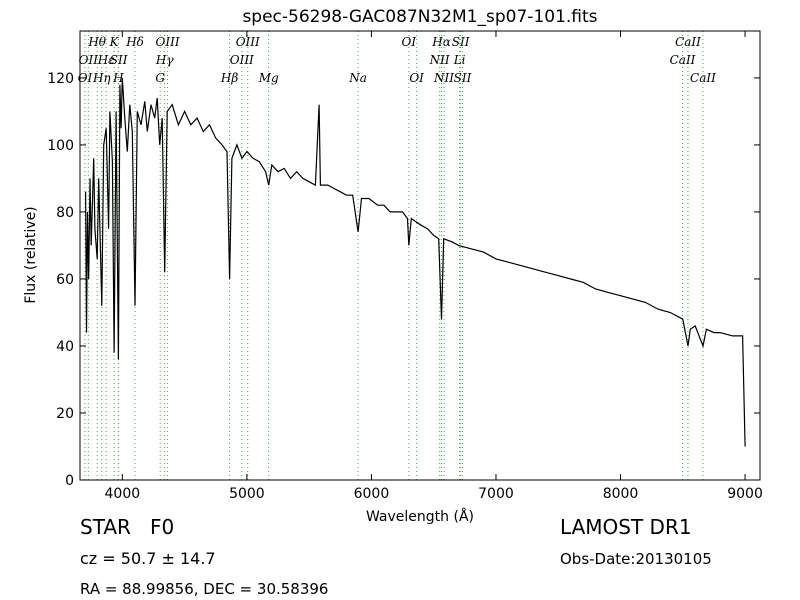 Image resolution: width=800 pixels, height=600 pixels. What do you see at coordinates (441, 42) in the screenshot?
I see `spectral-line-label: Hα` at bounding box center [441, 42].